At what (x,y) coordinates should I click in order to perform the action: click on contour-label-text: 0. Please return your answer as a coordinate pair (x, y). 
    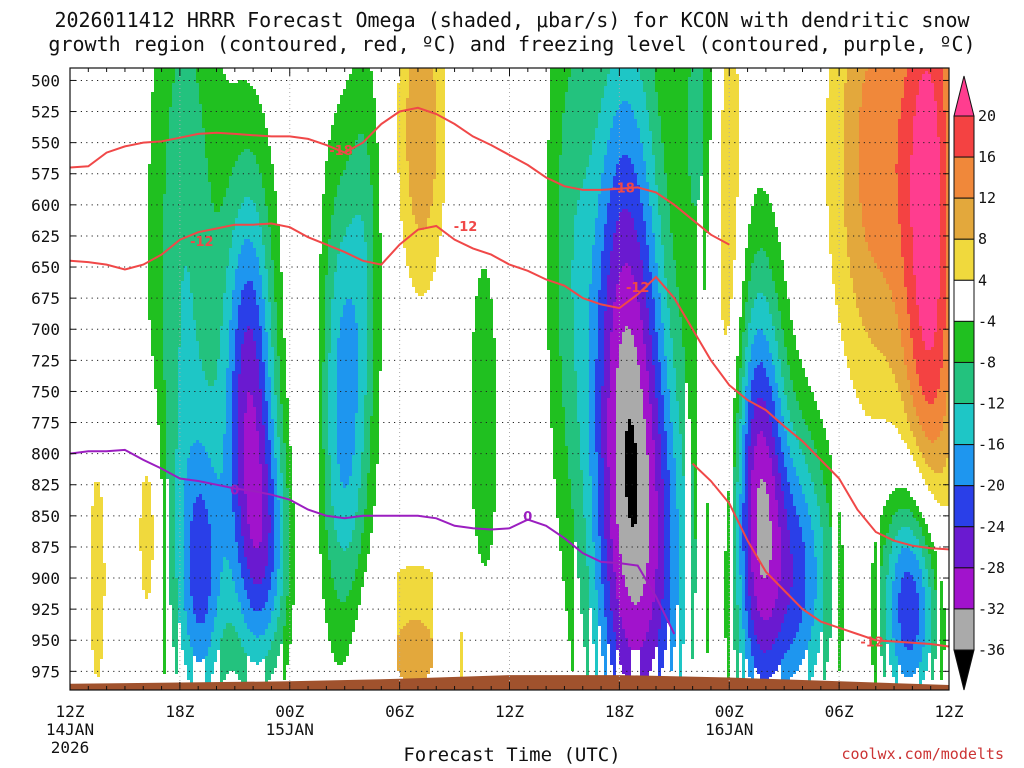
    Looking at the image, I should click on (234, 491).